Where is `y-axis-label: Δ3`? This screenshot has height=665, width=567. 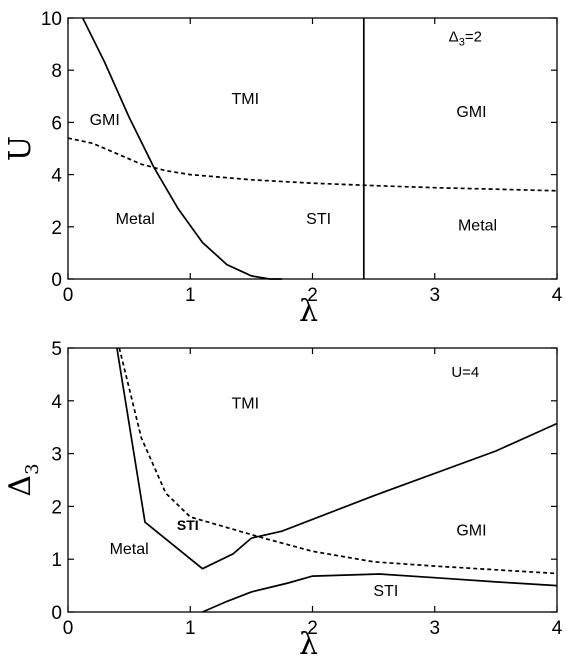
y-axis-label: Δ3 is located at coordinates (23, 479).